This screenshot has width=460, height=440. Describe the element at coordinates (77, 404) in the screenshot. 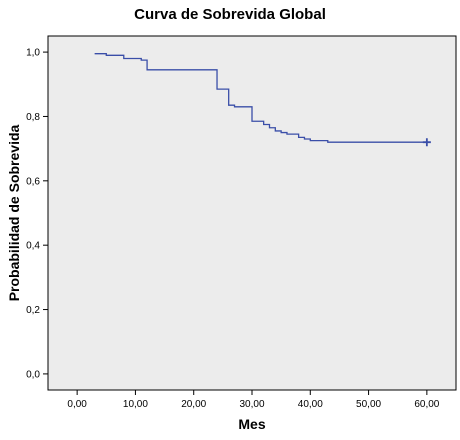

I see `x-tick-label: 0,00` at that location.